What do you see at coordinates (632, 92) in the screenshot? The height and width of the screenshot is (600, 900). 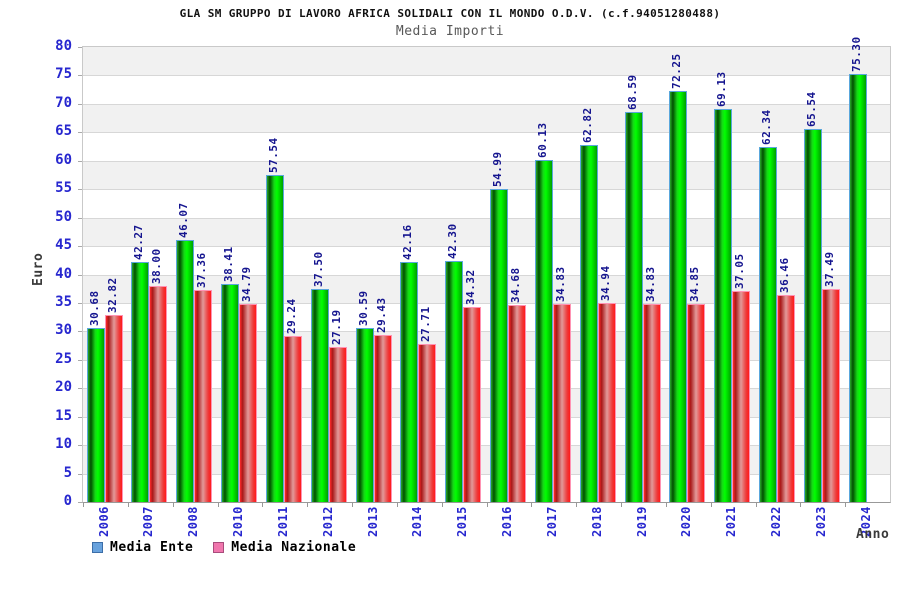 I see `bar-value-label: 68.59` at bounding box center [632, 92].